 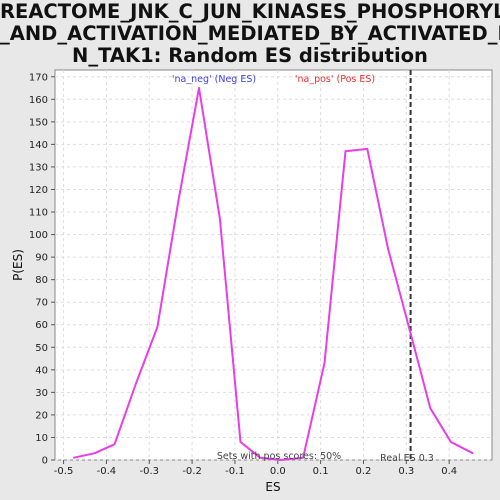 I want to click on y-tick-label: 140, so click(x=38, y=145).